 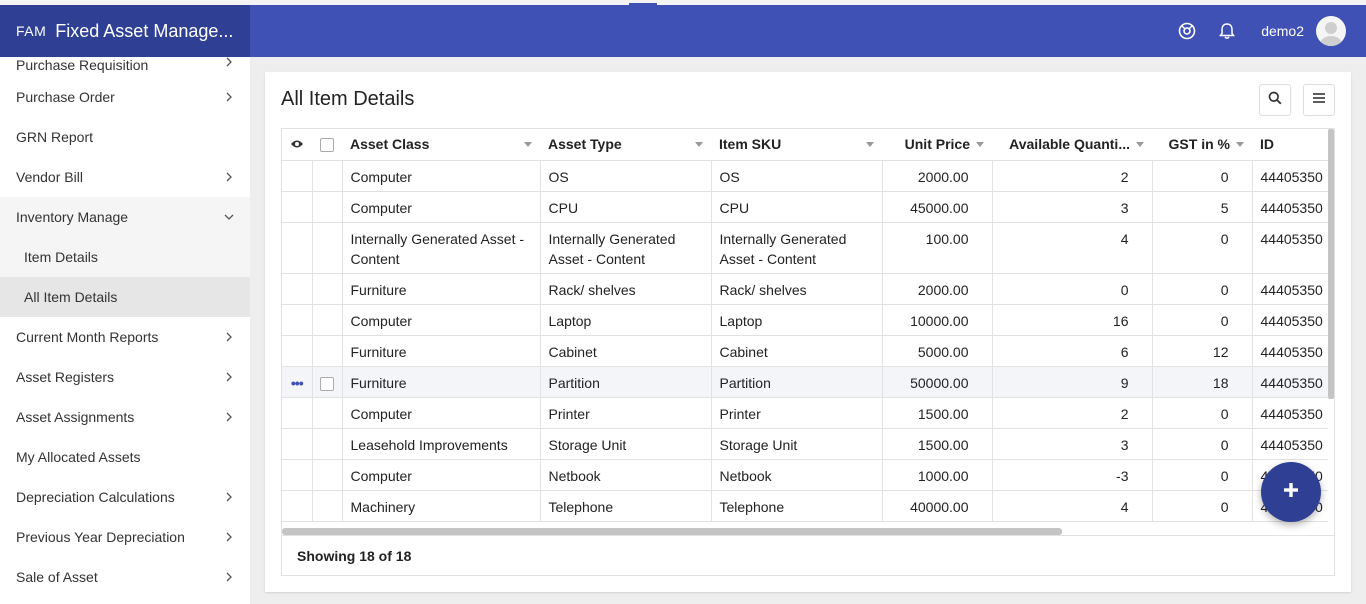 What do you see at coordinates (125, 137) in the screenshot?
I see `sidebar-item-grn-report: GRN Report` at bounding box center [125, 137].